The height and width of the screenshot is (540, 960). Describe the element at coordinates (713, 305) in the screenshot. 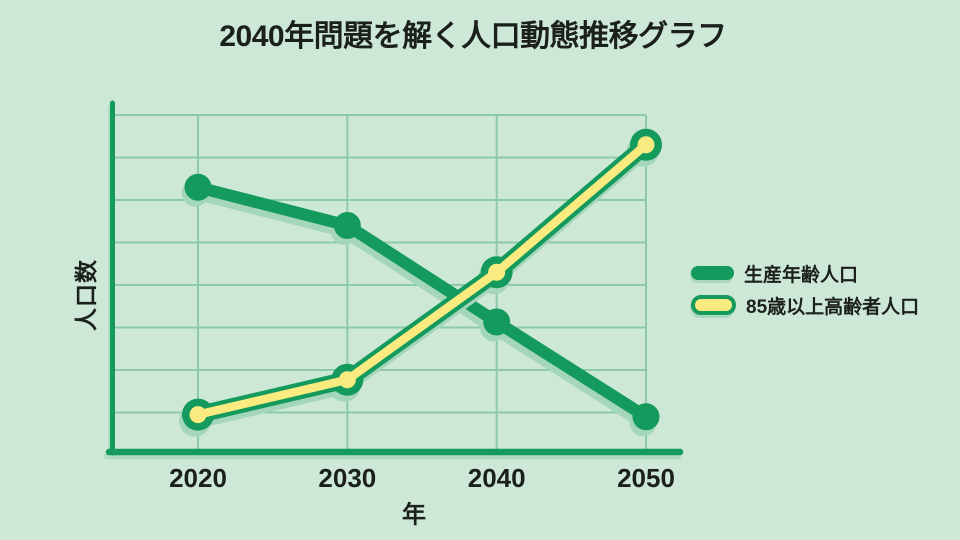

I see `yellow-pill-green-border-icon` at that location.